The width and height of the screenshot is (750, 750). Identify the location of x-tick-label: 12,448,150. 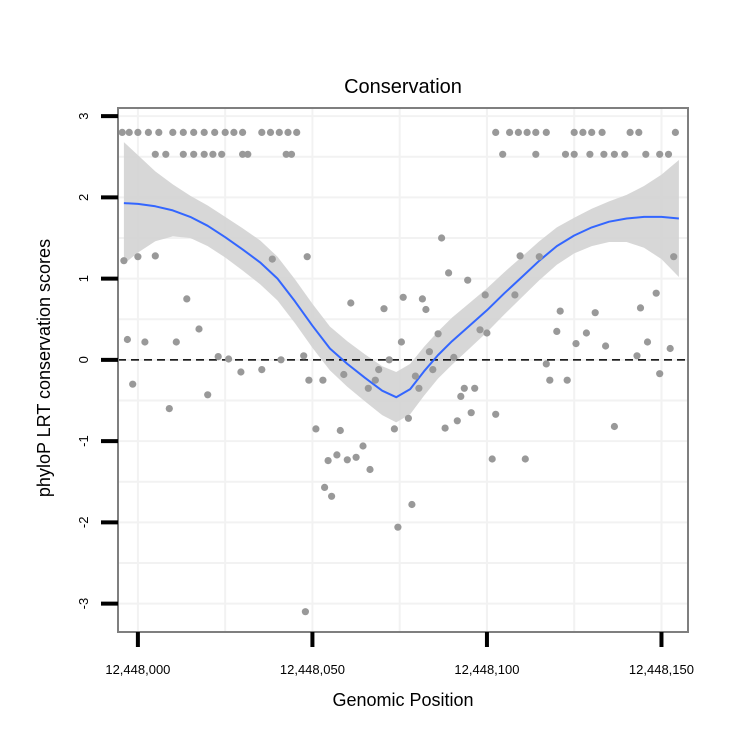
(661, 669).